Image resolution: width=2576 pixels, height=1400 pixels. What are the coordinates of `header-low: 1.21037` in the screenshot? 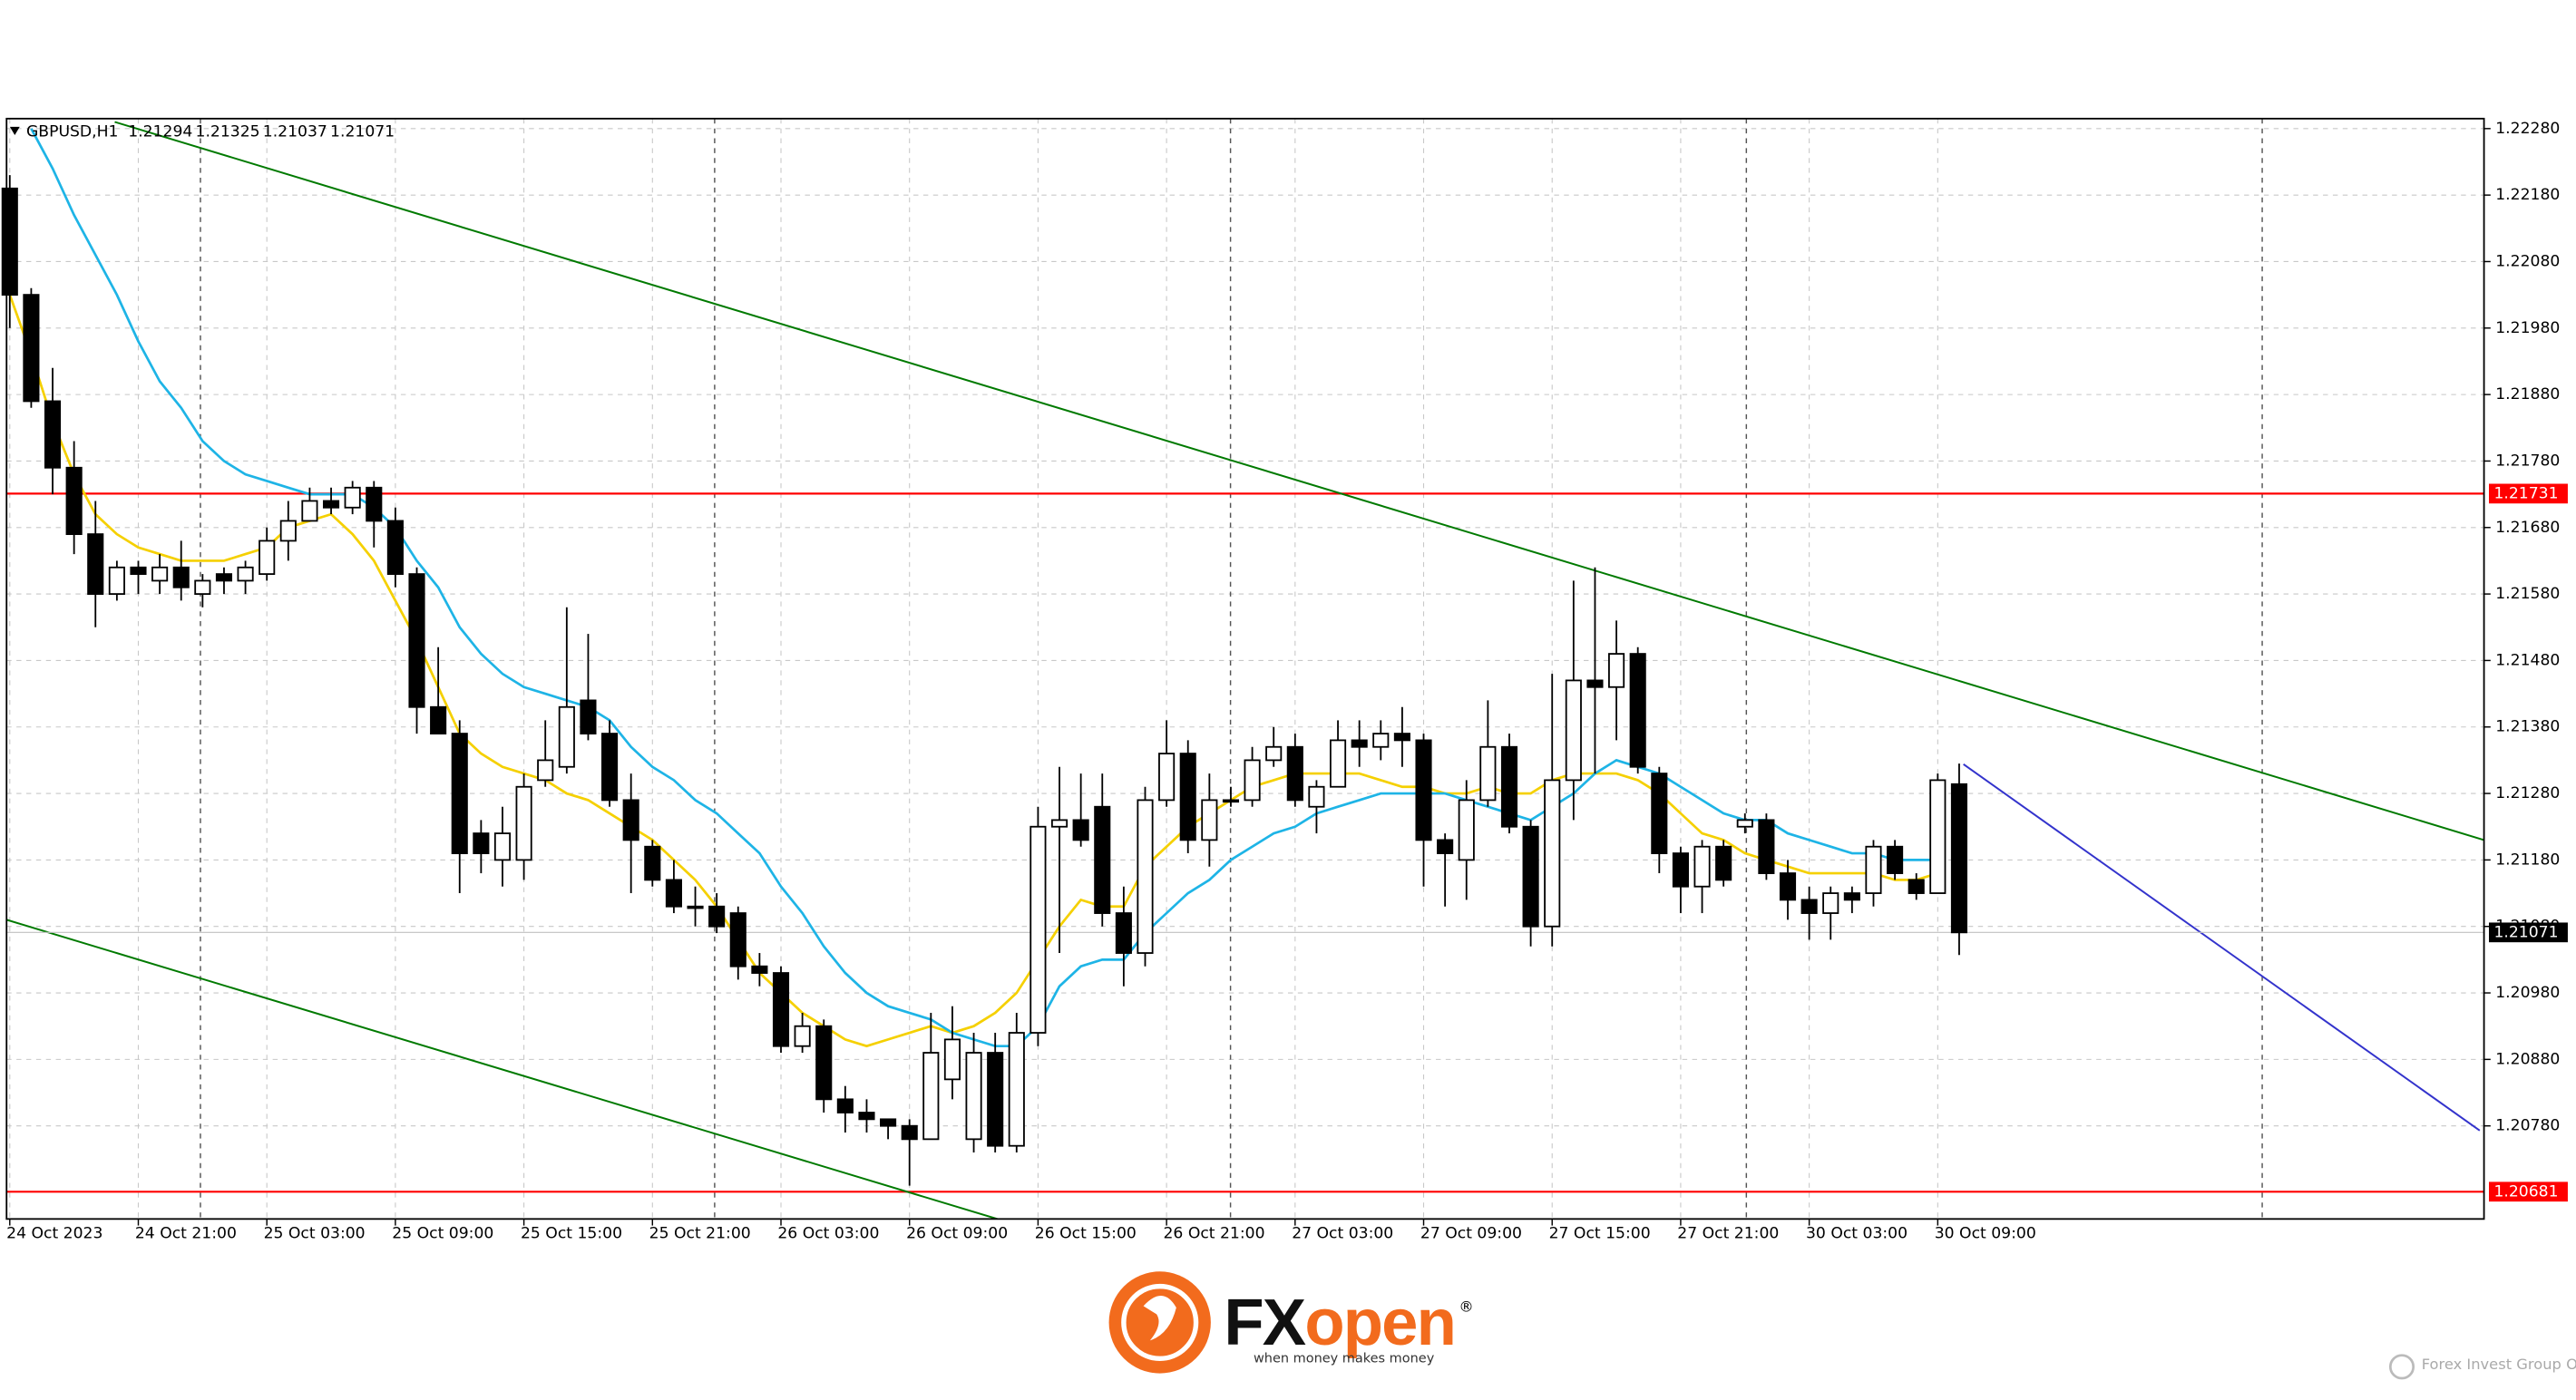 It's located at (295, 131).